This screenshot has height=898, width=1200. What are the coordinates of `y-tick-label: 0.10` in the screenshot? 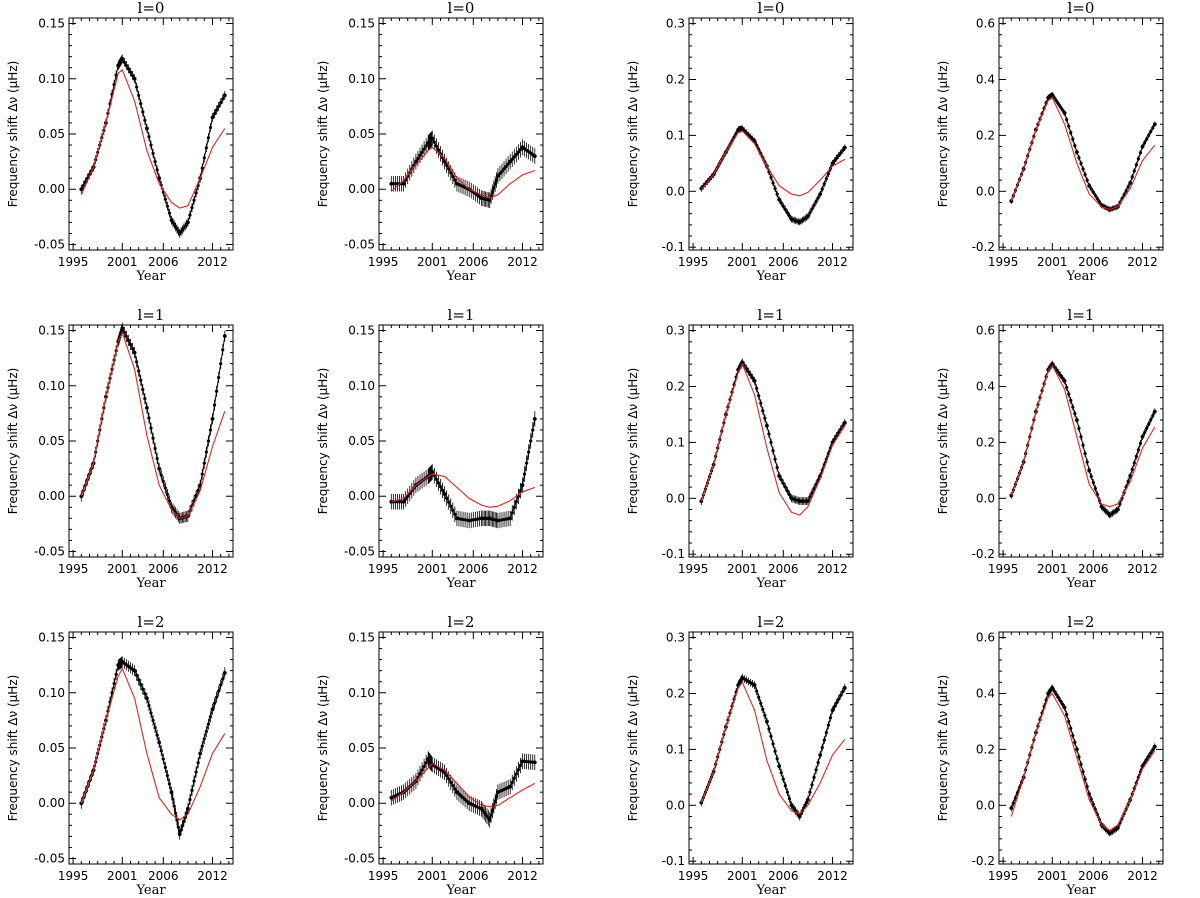 It's located at (51, 79).